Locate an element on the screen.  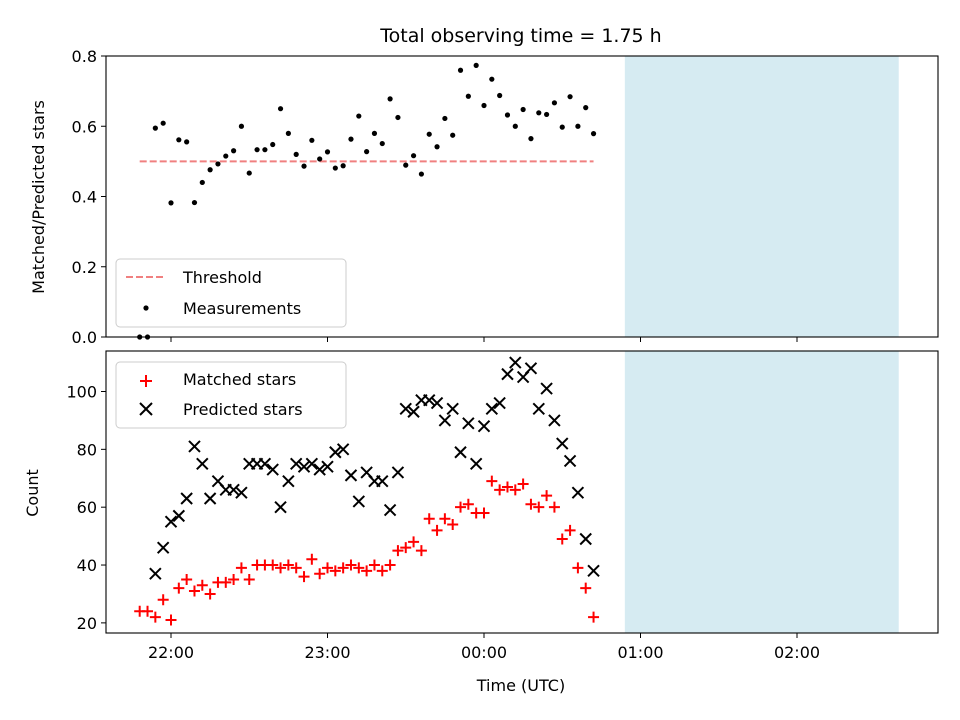
legend-matched-swatch is located at coordinates (146, 381).